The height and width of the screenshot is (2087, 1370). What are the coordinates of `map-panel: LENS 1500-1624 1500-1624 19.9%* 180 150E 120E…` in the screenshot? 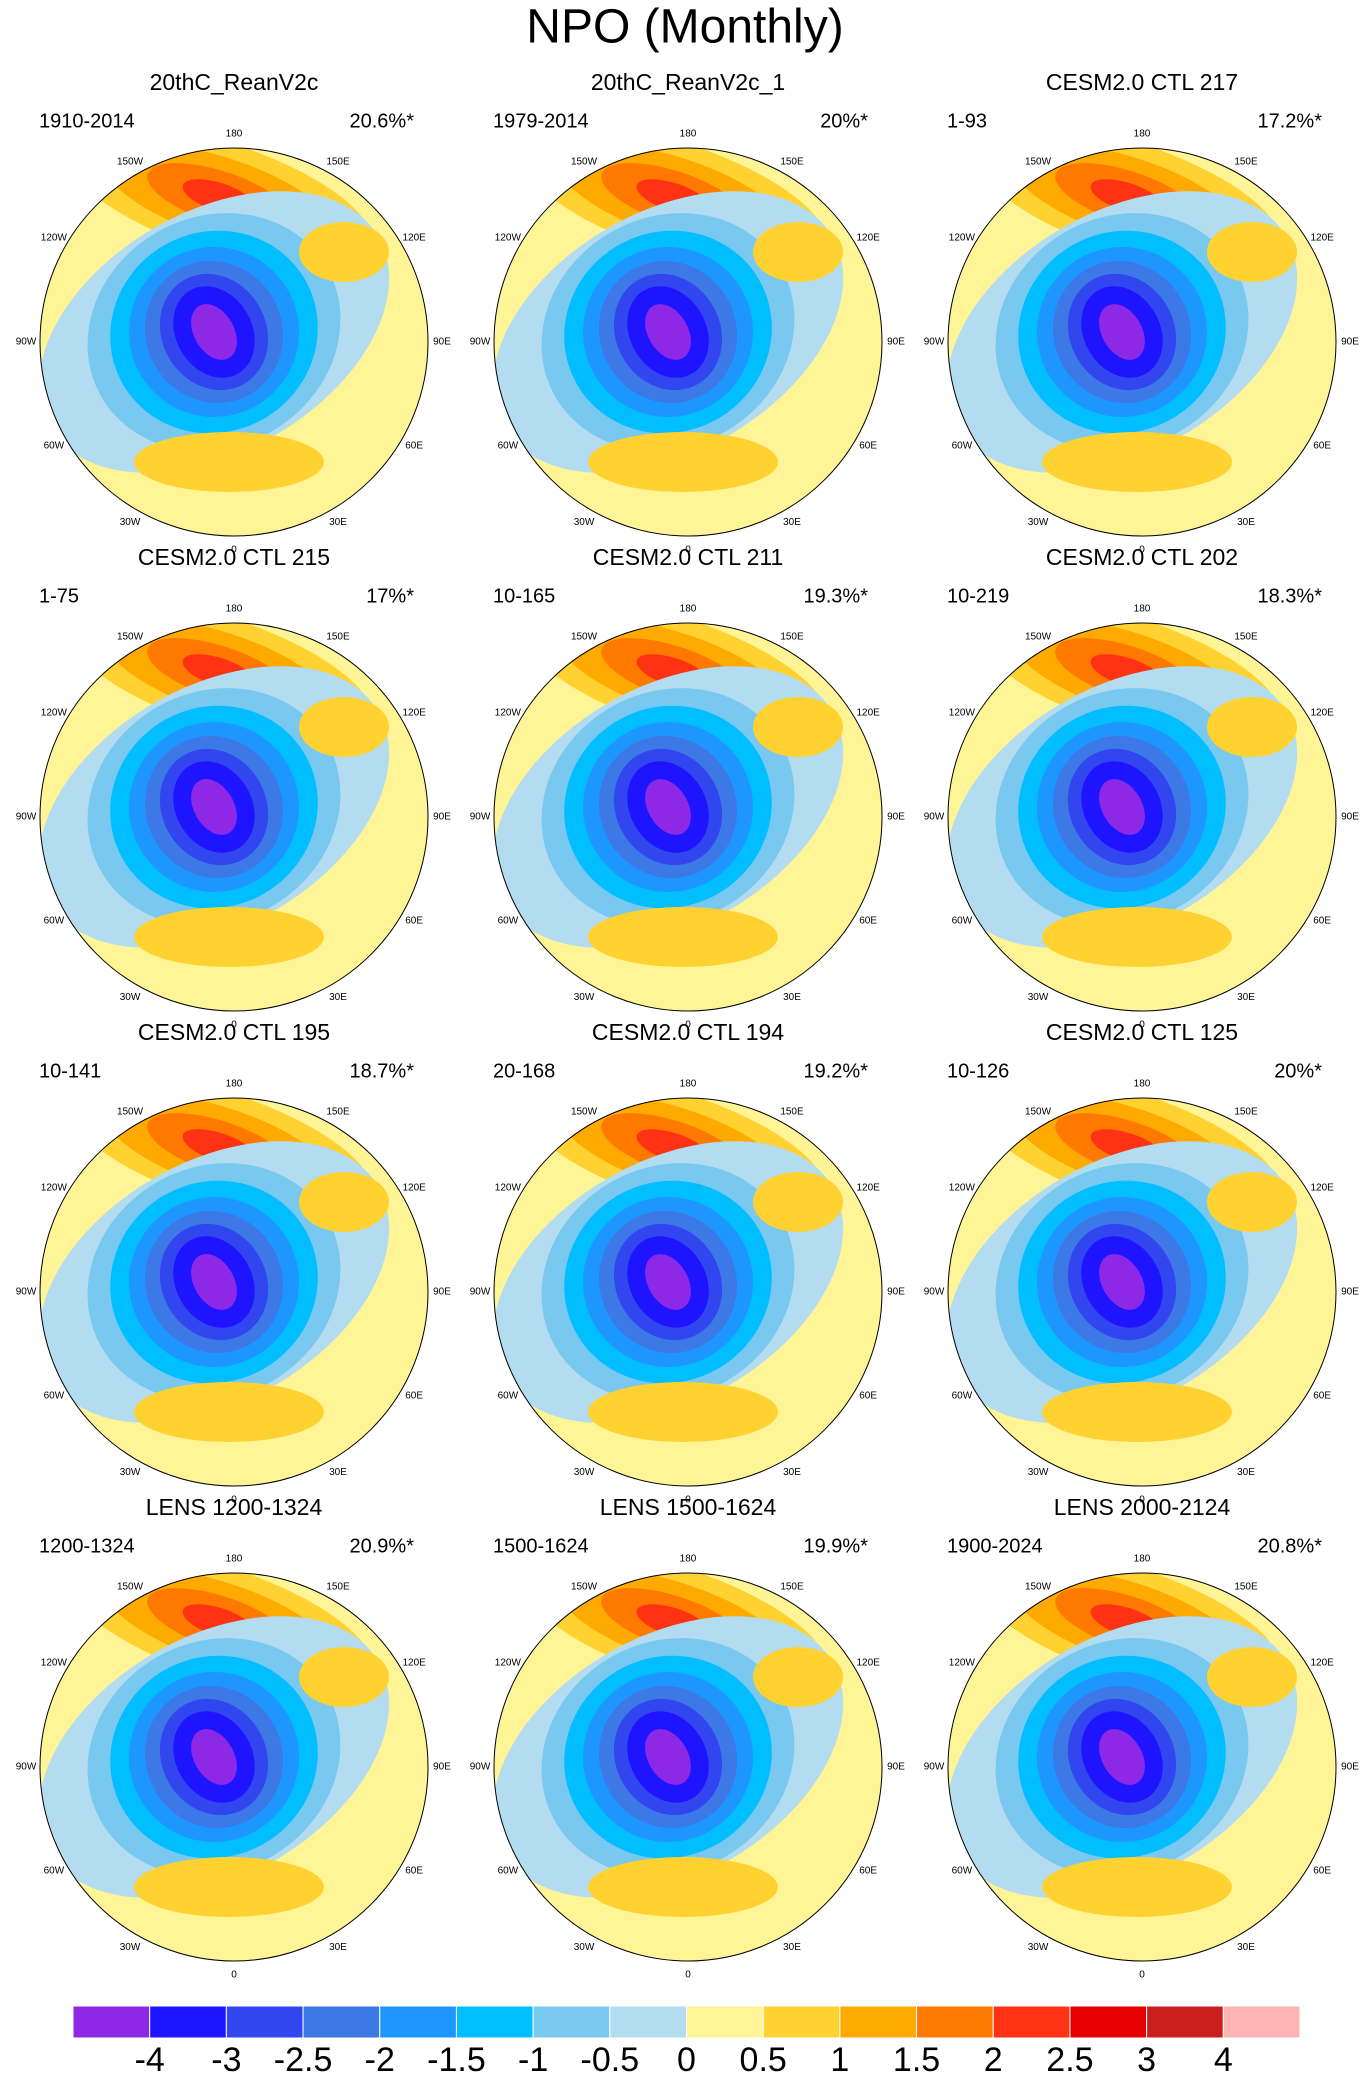 It's located at (688, 1737).